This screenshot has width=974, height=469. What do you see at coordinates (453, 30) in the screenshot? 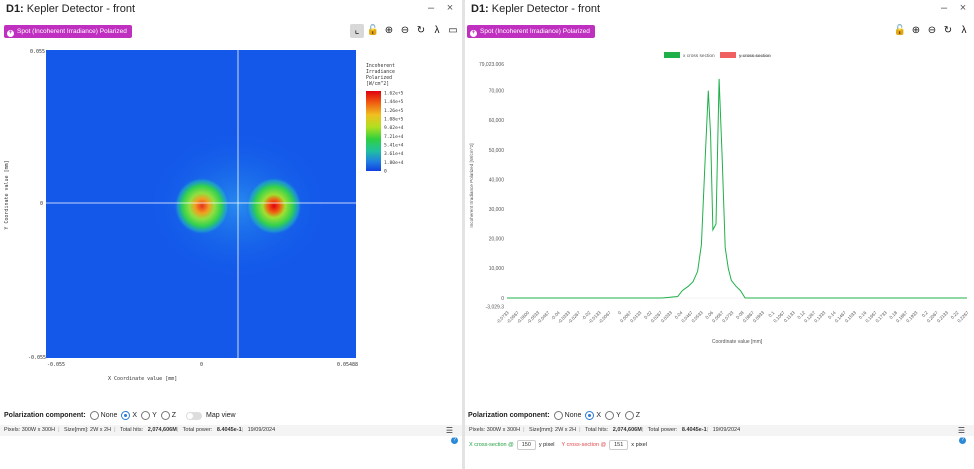
I see `display-icon: ▭` at bounding box center [453, 30].